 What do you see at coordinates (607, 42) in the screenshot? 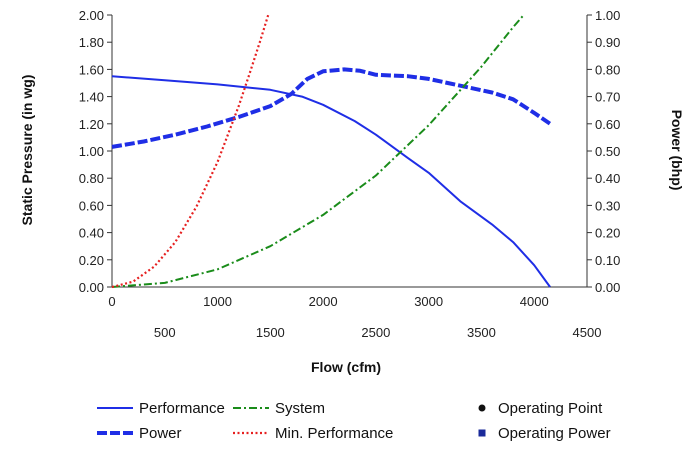
I see `right-tick-label: 0.90` at bounding box center [607, 42].